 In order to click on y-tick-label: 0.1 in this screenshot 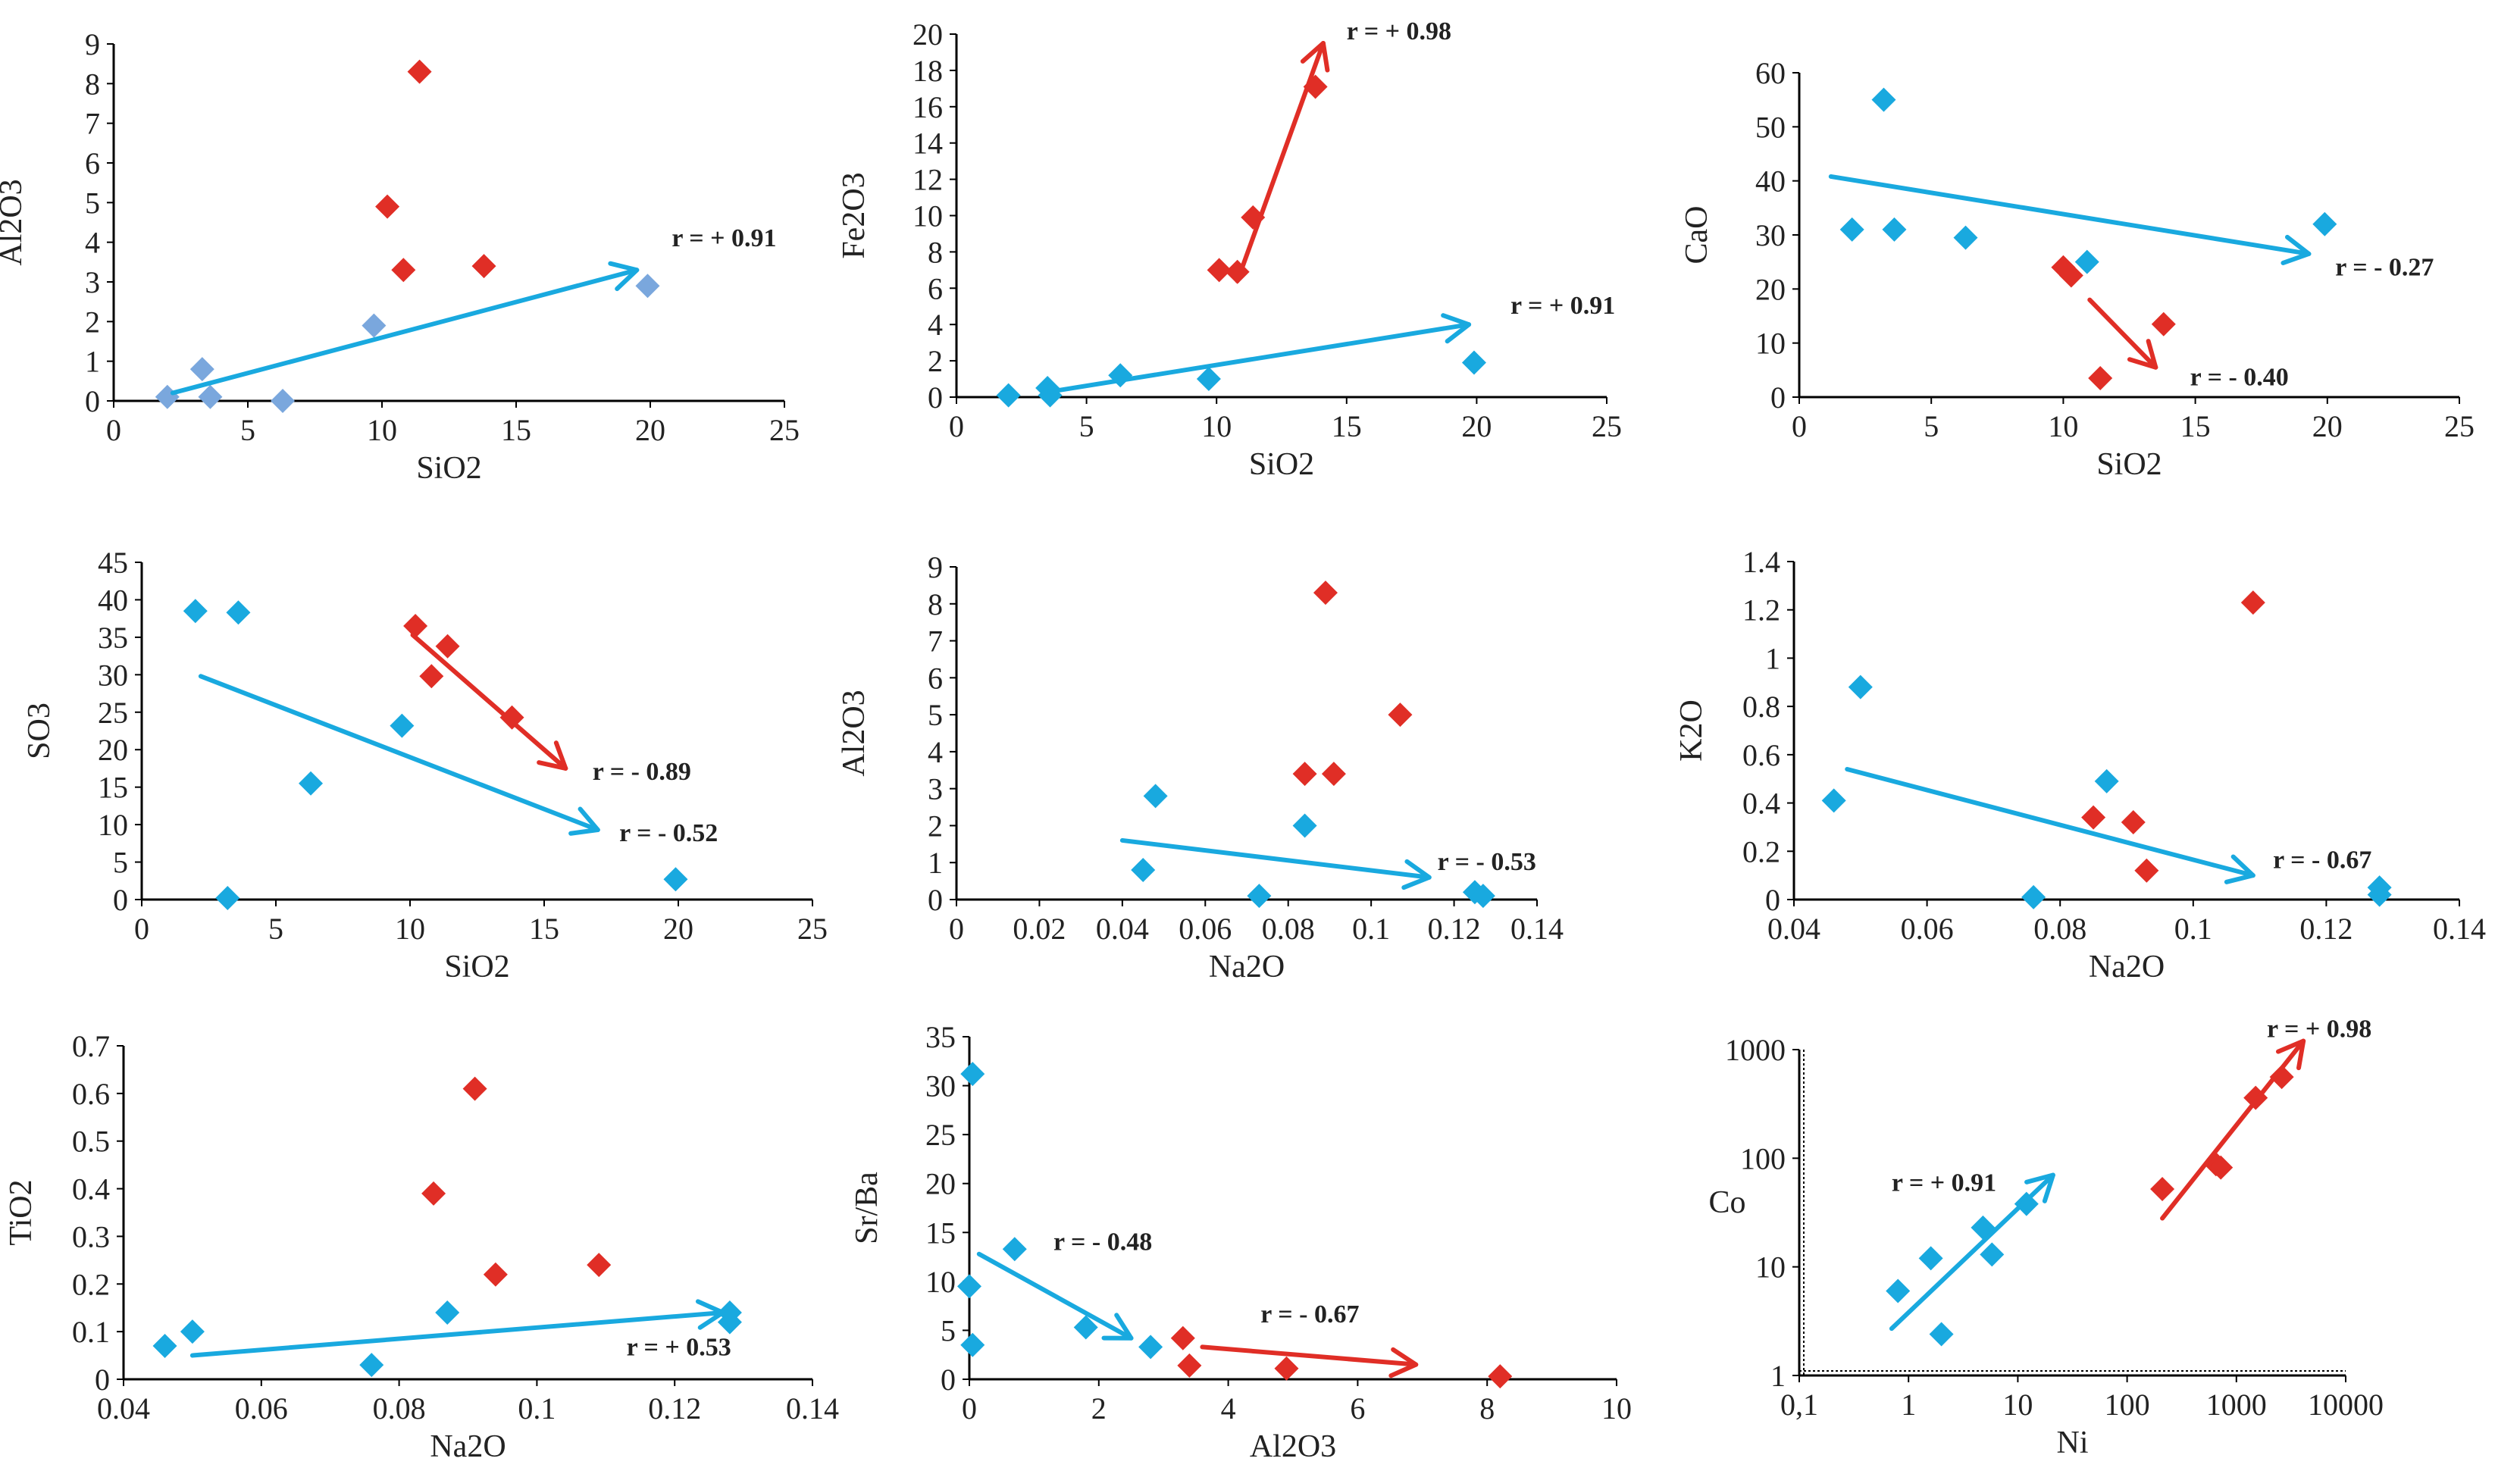, I will do `click(91, 1332)`.